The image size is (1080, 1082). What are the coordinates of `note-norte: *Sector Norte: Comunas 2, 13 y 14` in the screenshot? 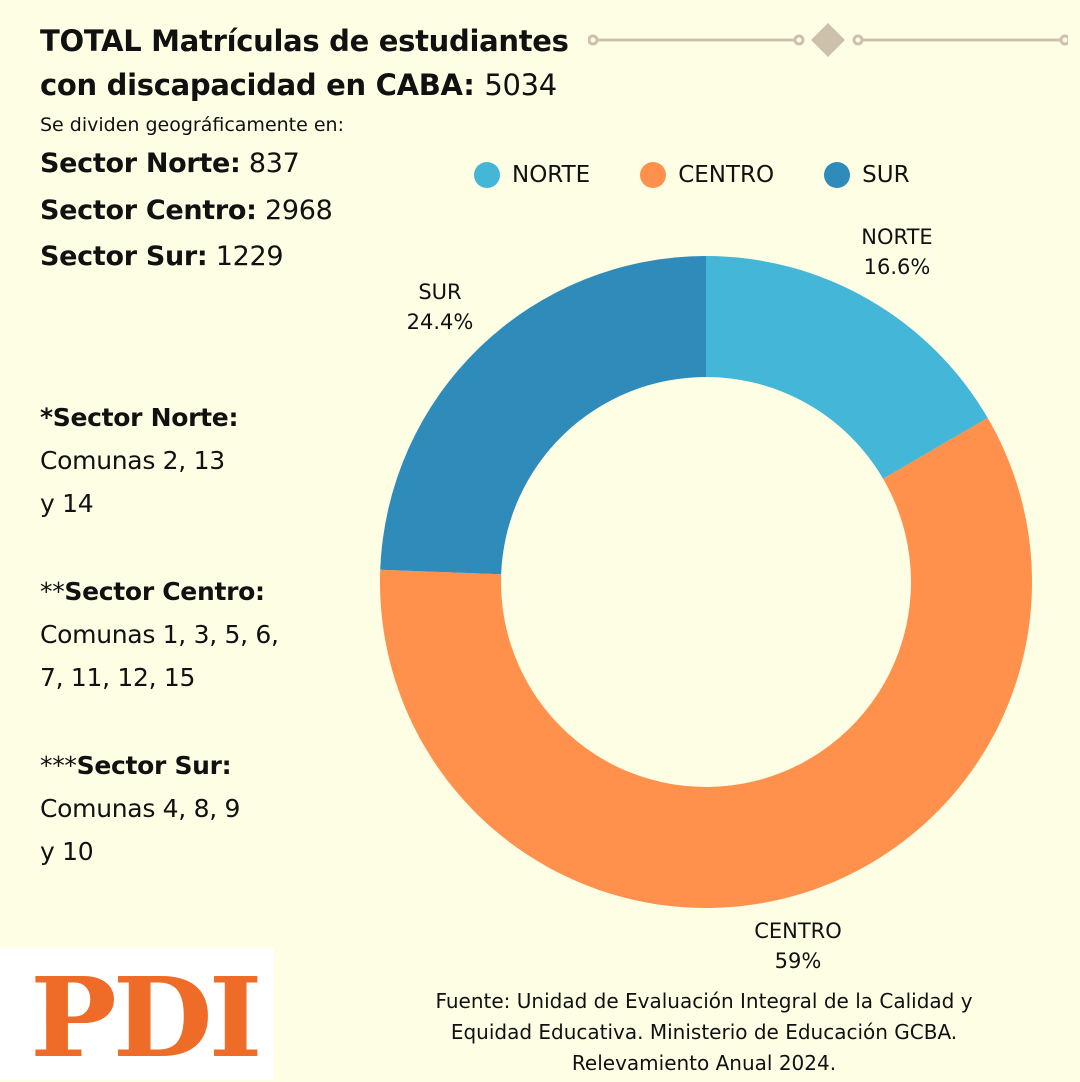 It's located at (139, 460).